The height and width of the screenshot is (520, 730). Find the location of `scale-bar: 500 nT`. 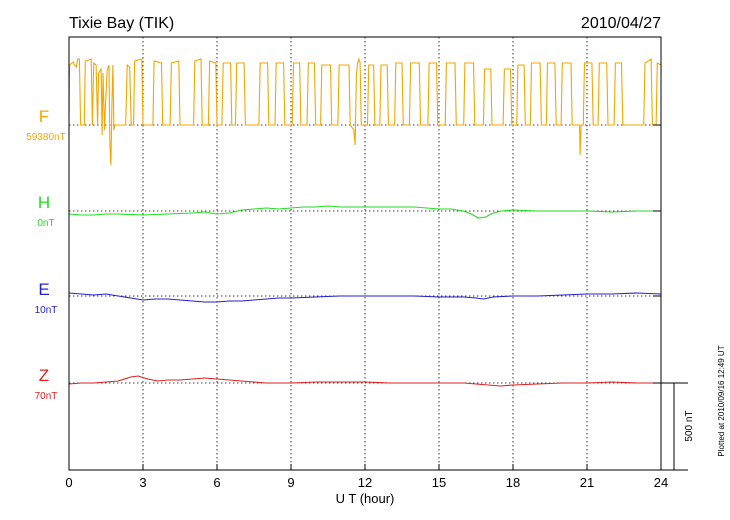

scale-bar: 500 nT is located at coordinates (678, 426).